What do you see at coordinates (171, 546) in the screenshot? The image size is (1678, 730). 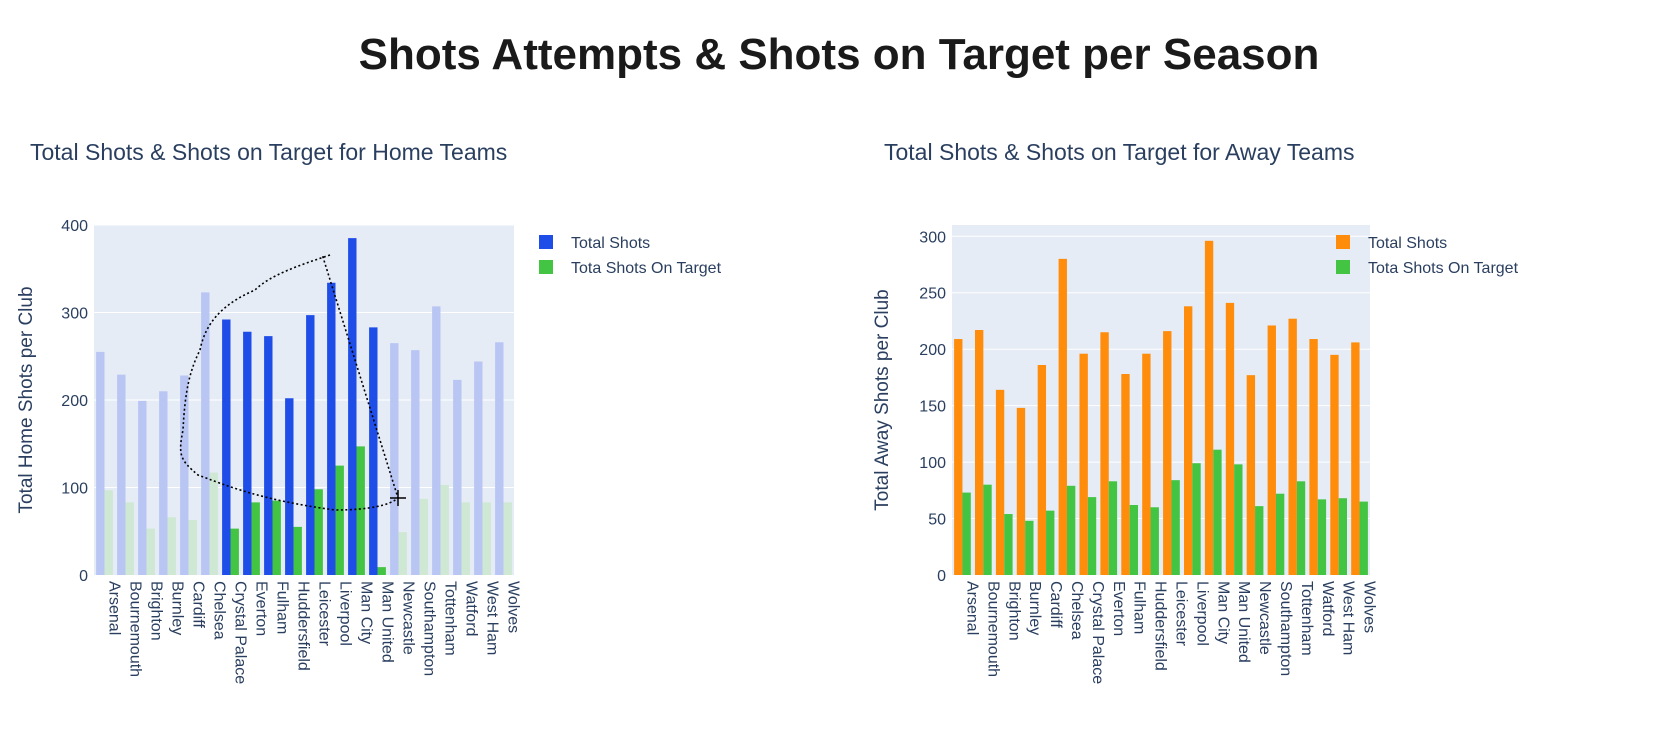 I see `home-bar-tota-shots-on-target-burnley` at bounding box center [171, 546].